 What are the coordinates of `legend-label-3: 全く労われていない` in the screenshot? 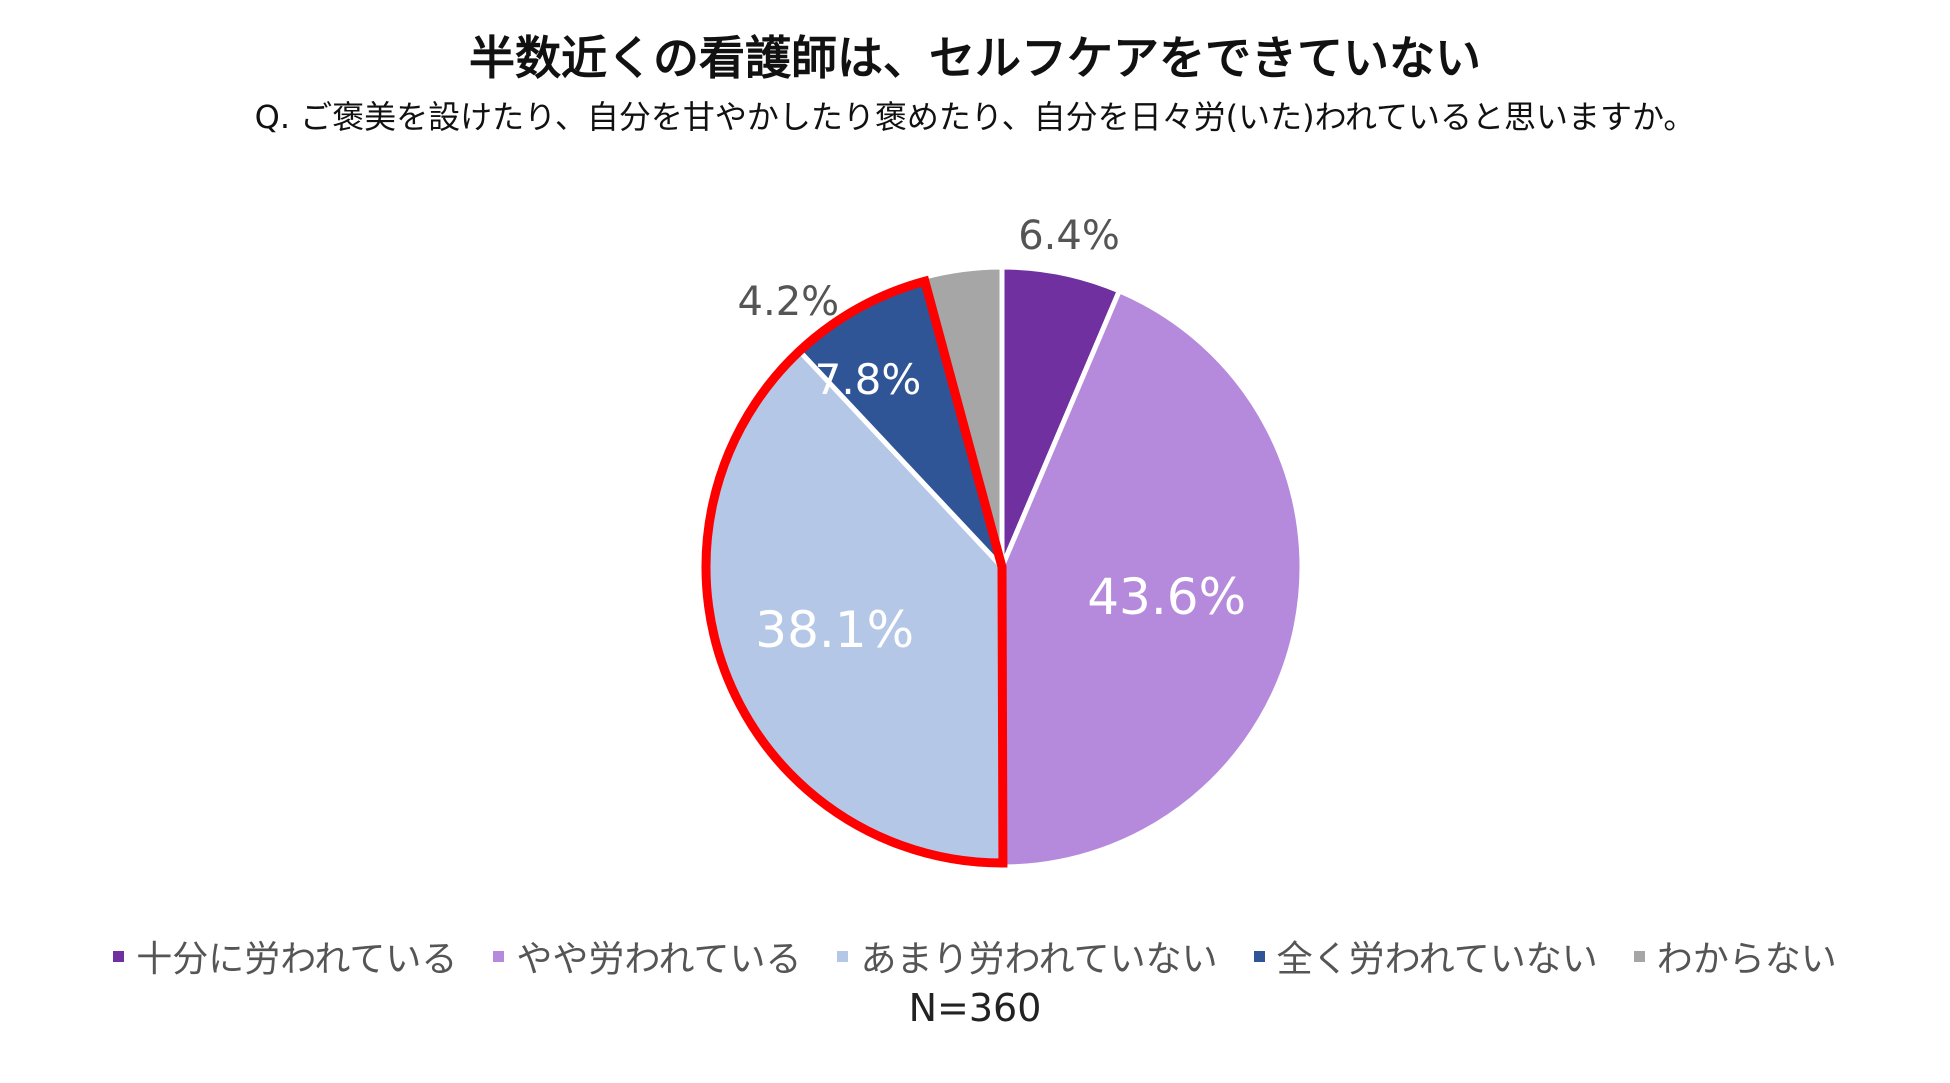 It's located at (1437, 959).